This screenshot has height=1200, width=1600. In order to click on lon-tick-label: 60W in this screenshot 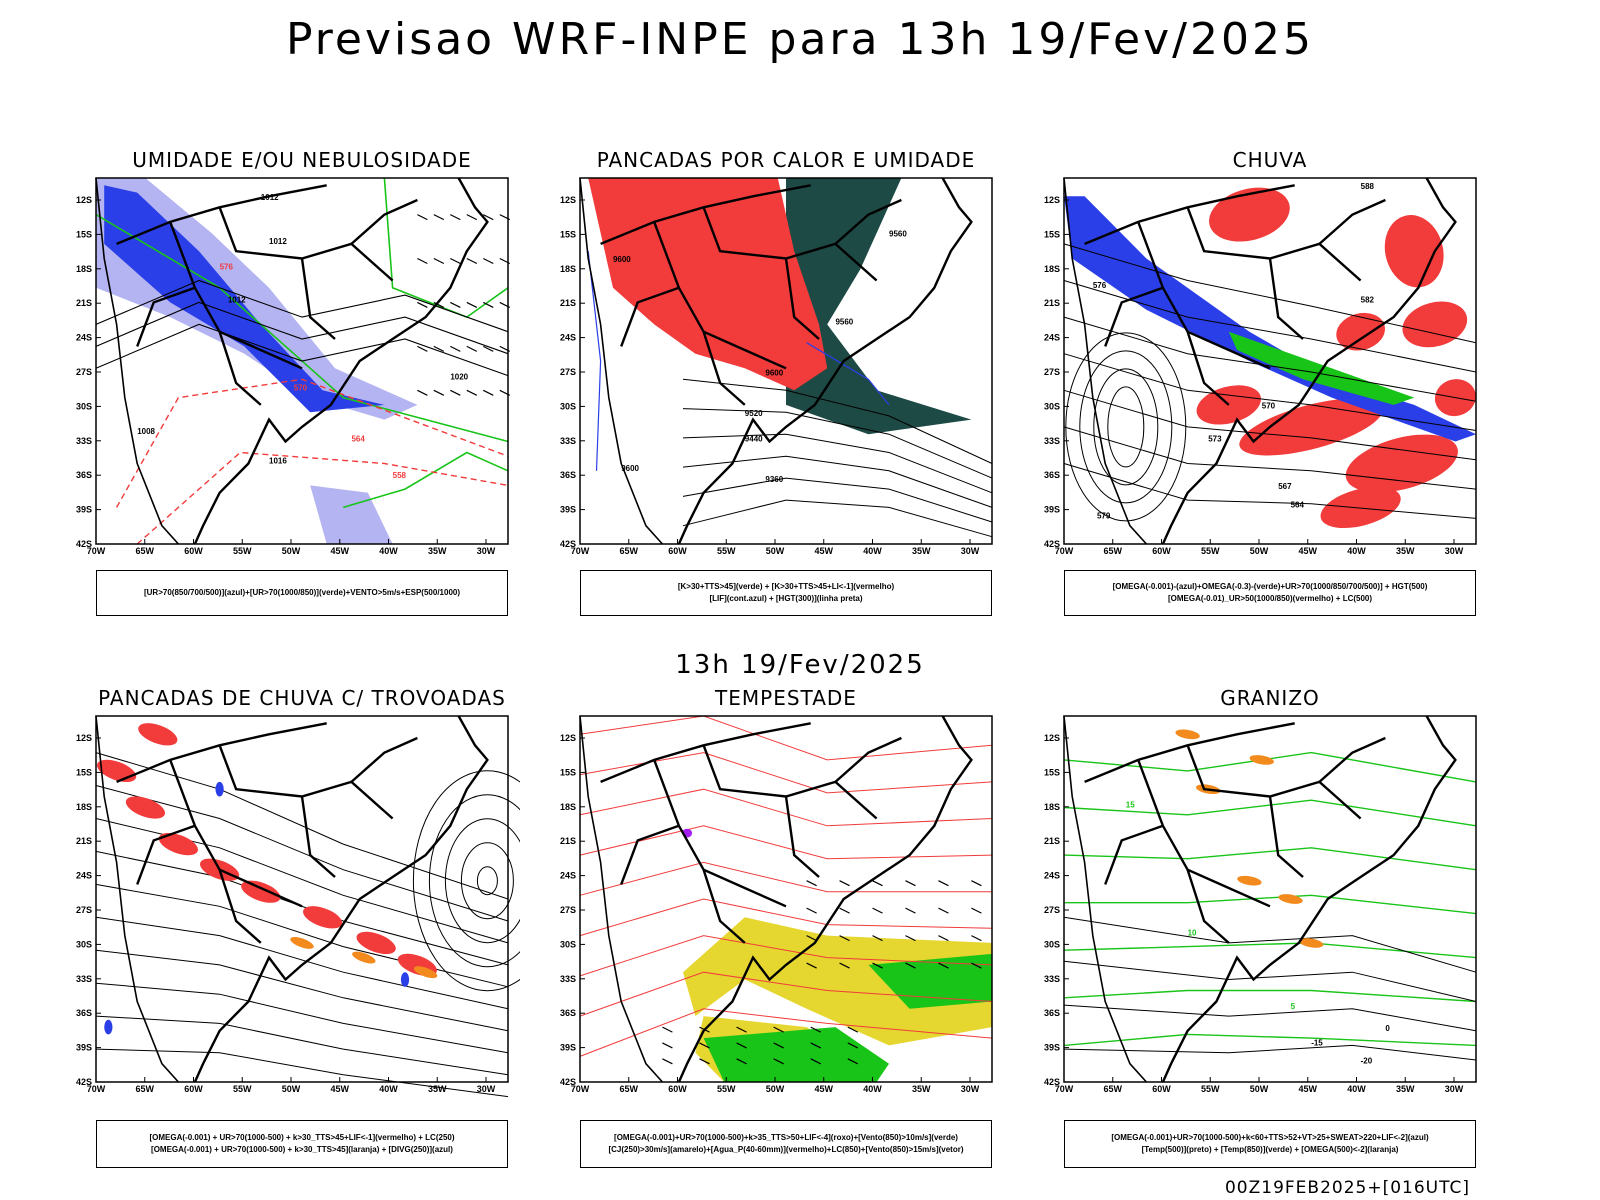, I will do `click(677, 1089)`.